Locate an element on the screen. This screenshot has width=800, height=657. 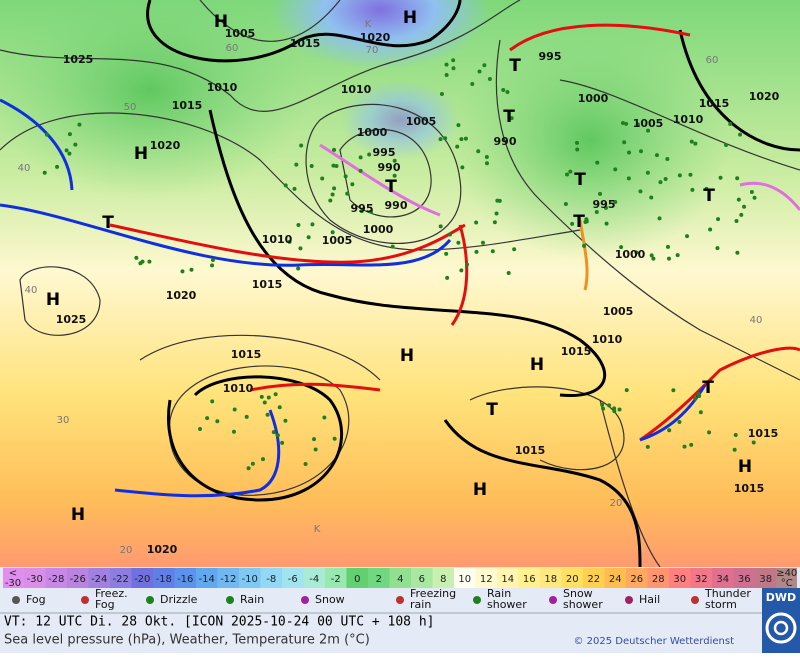
scale-label: -16 is located at coordinates (185, 579).